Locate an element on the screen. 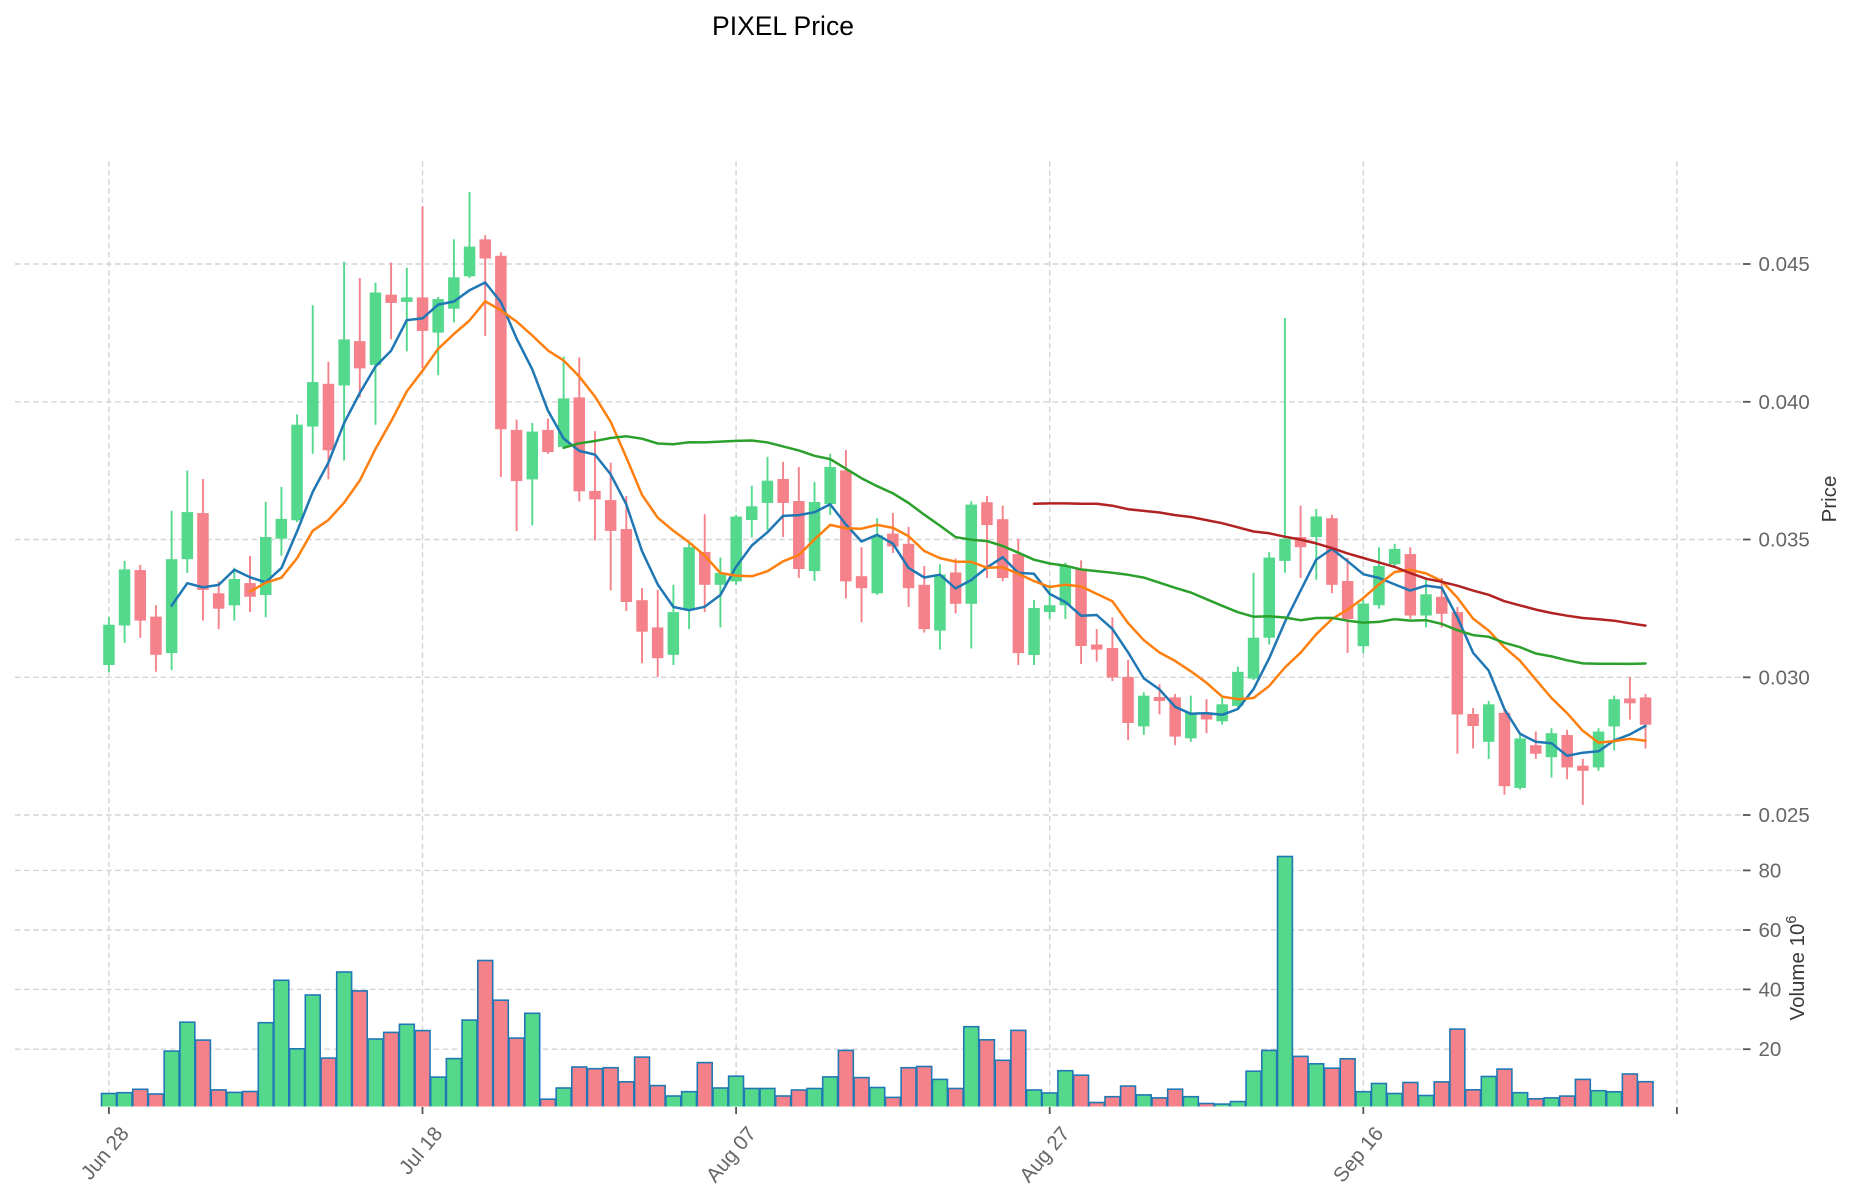  svg-text: Volume 106 is located at coordinates (1796, 968).